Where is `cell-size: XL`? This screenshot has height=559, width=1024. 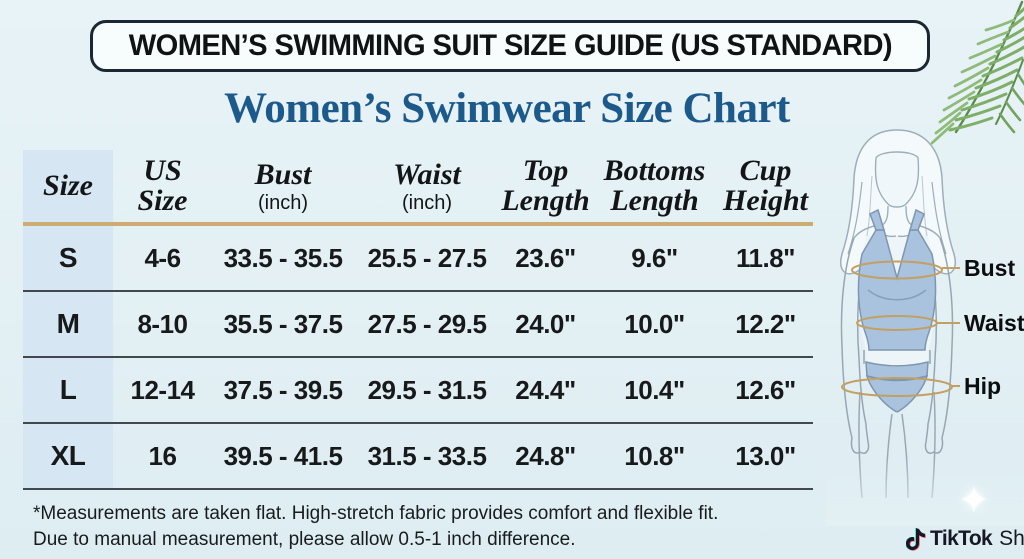
cell-size: XL is located at coordinates (68, 456).